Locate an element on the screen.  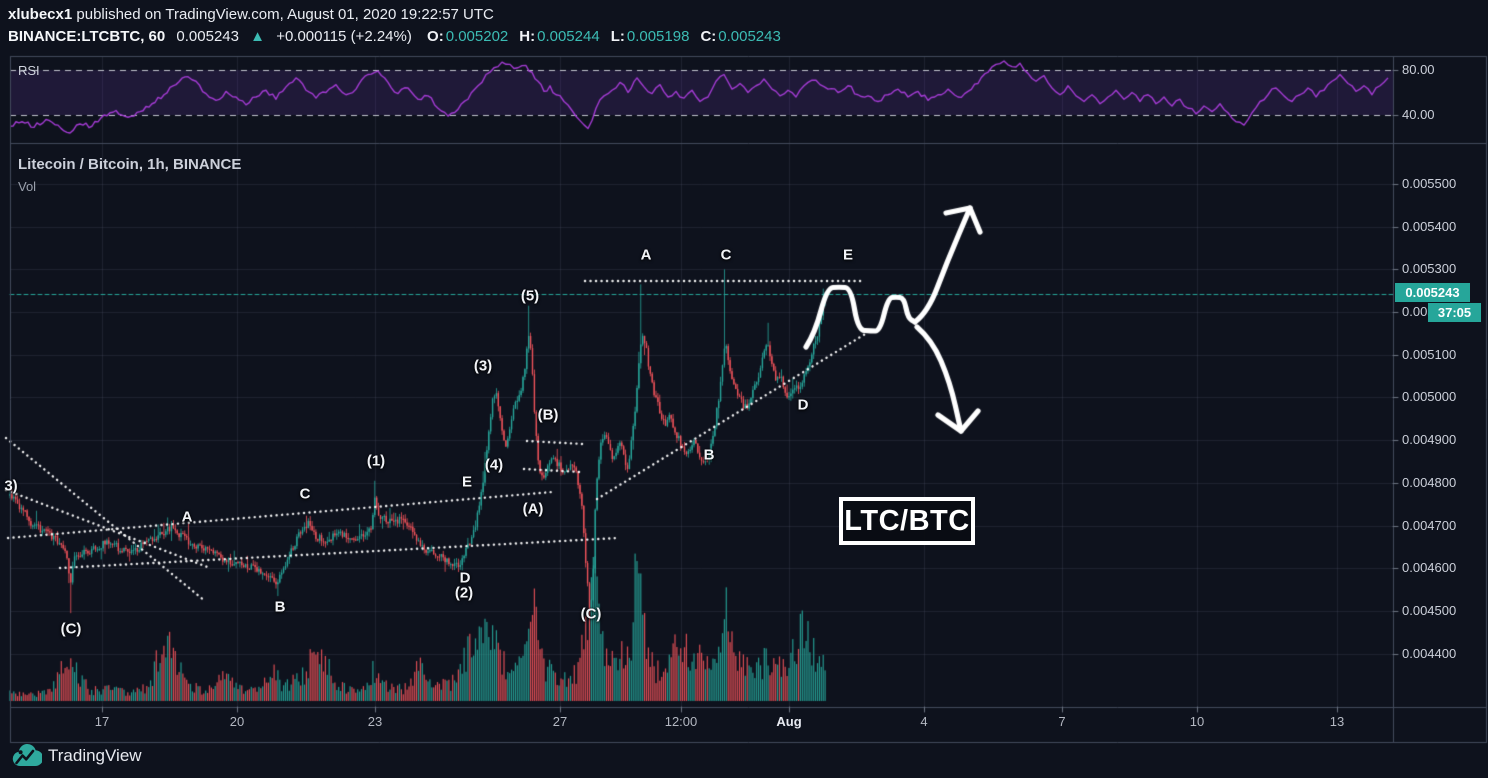
ohlc-value: 0.005198 is located at coordinates (658, 36).